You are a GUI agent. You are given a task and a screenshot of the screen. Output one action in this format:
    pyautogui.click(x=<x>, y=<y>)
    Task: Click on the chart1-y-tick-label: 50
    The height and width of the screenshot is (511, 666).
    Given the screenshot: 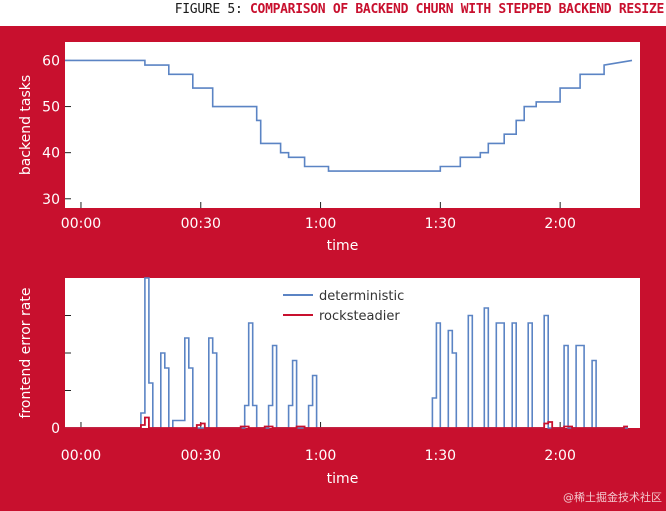 What is the action you would take?
    pyautogui.click(x=51, y=108)
    